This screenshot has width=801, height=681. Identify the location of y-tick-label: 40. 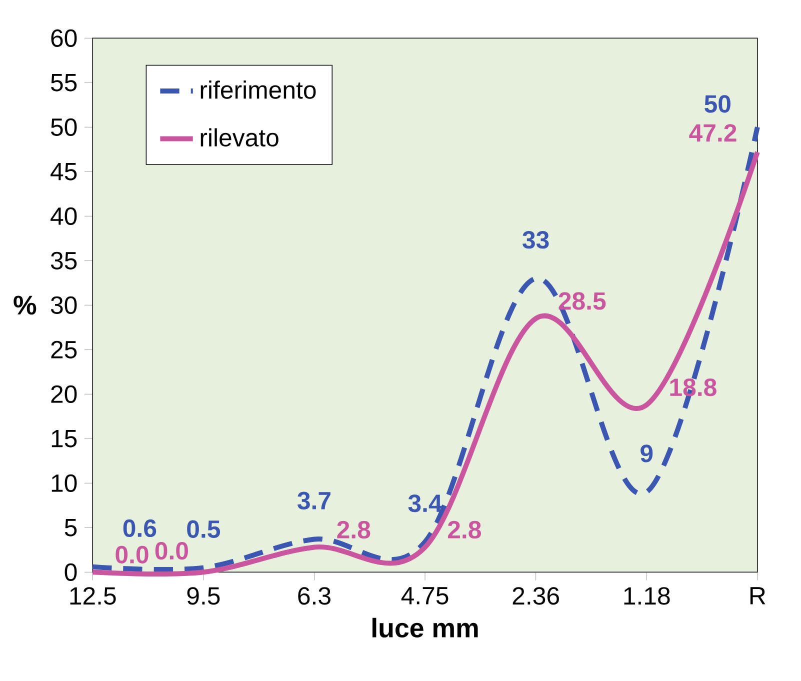
(63, 216).